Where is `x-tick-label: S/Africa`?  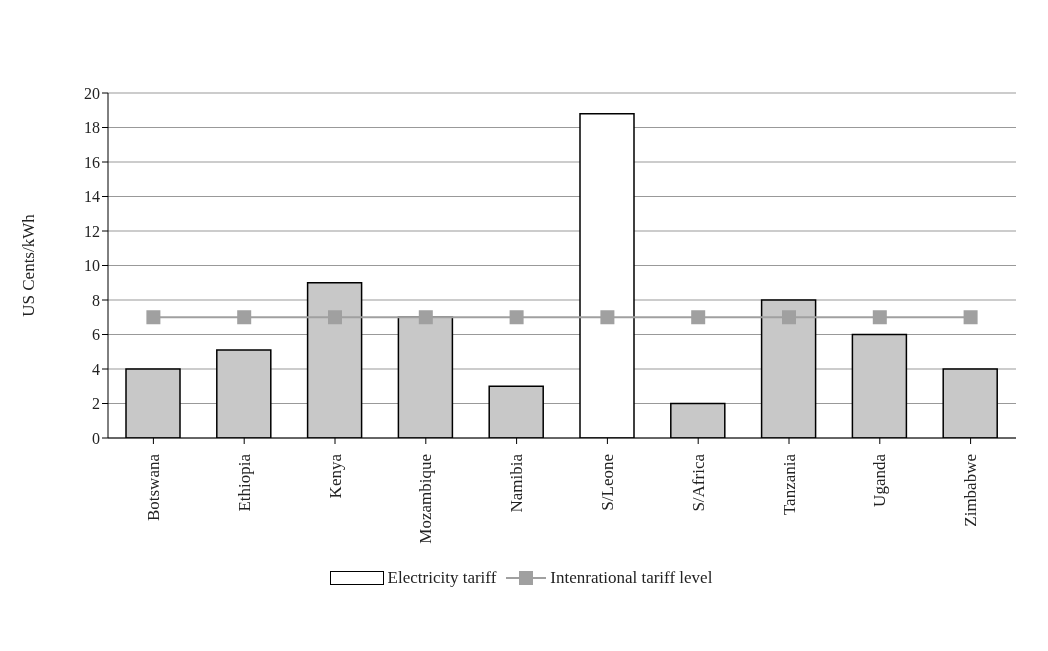
x-tick-label: S/Africa is located at coordinates (698, 482).